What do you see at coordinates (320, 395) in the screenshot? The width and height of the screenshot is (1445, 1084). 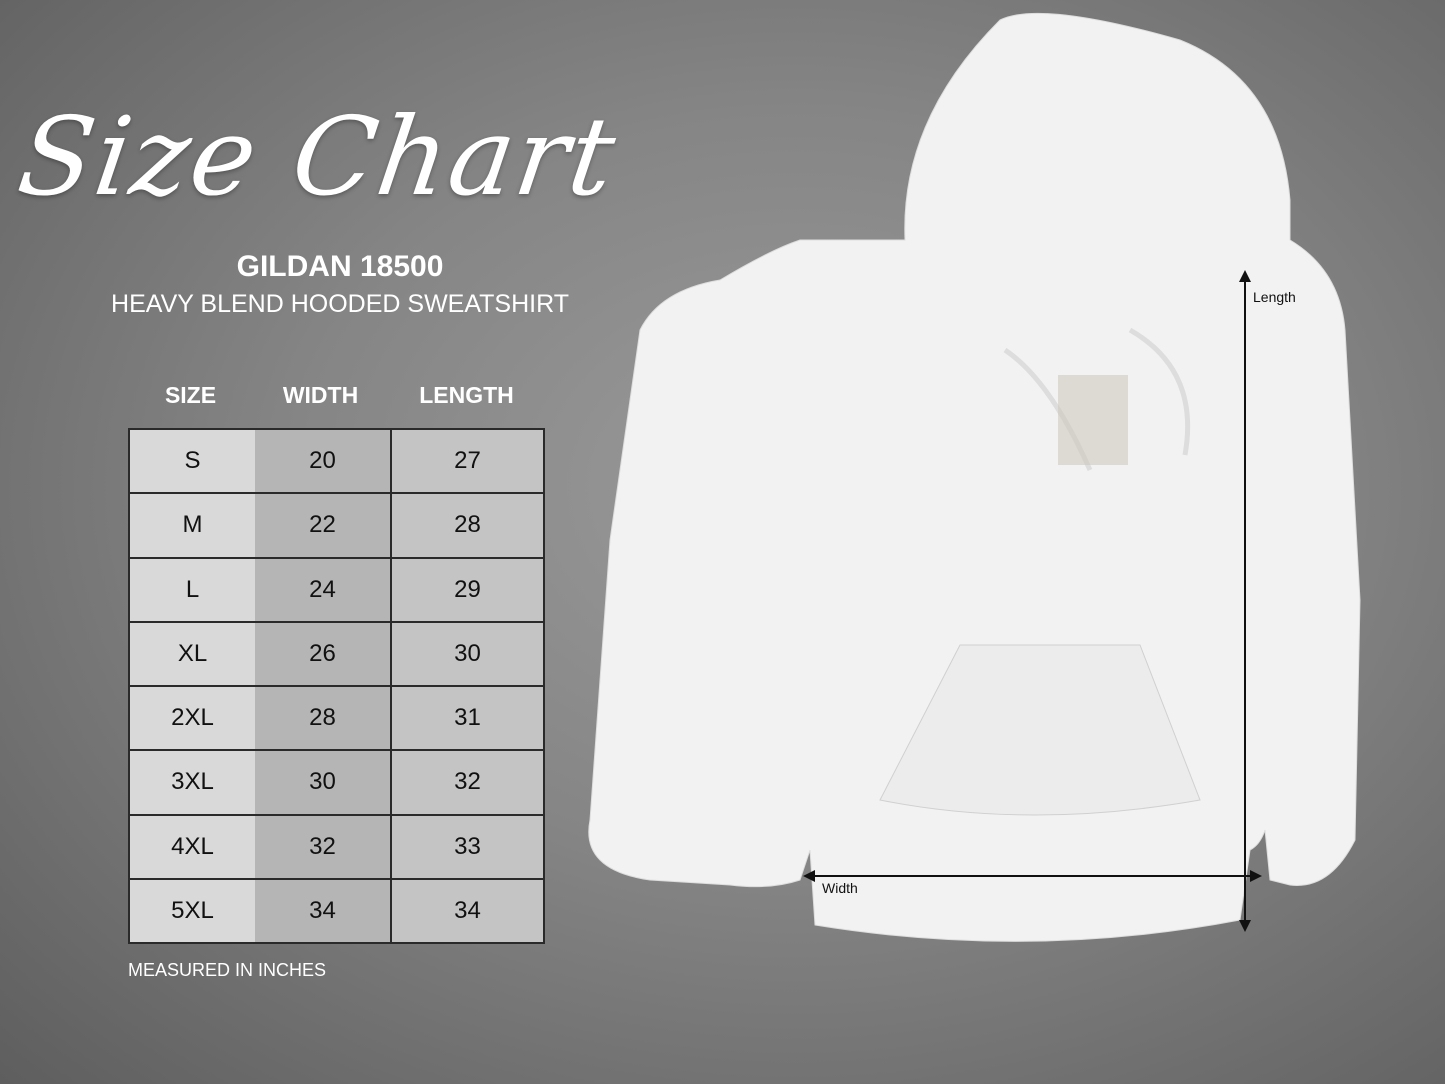 I see `header-width: WIDTH` at bounding box center [320, 395].